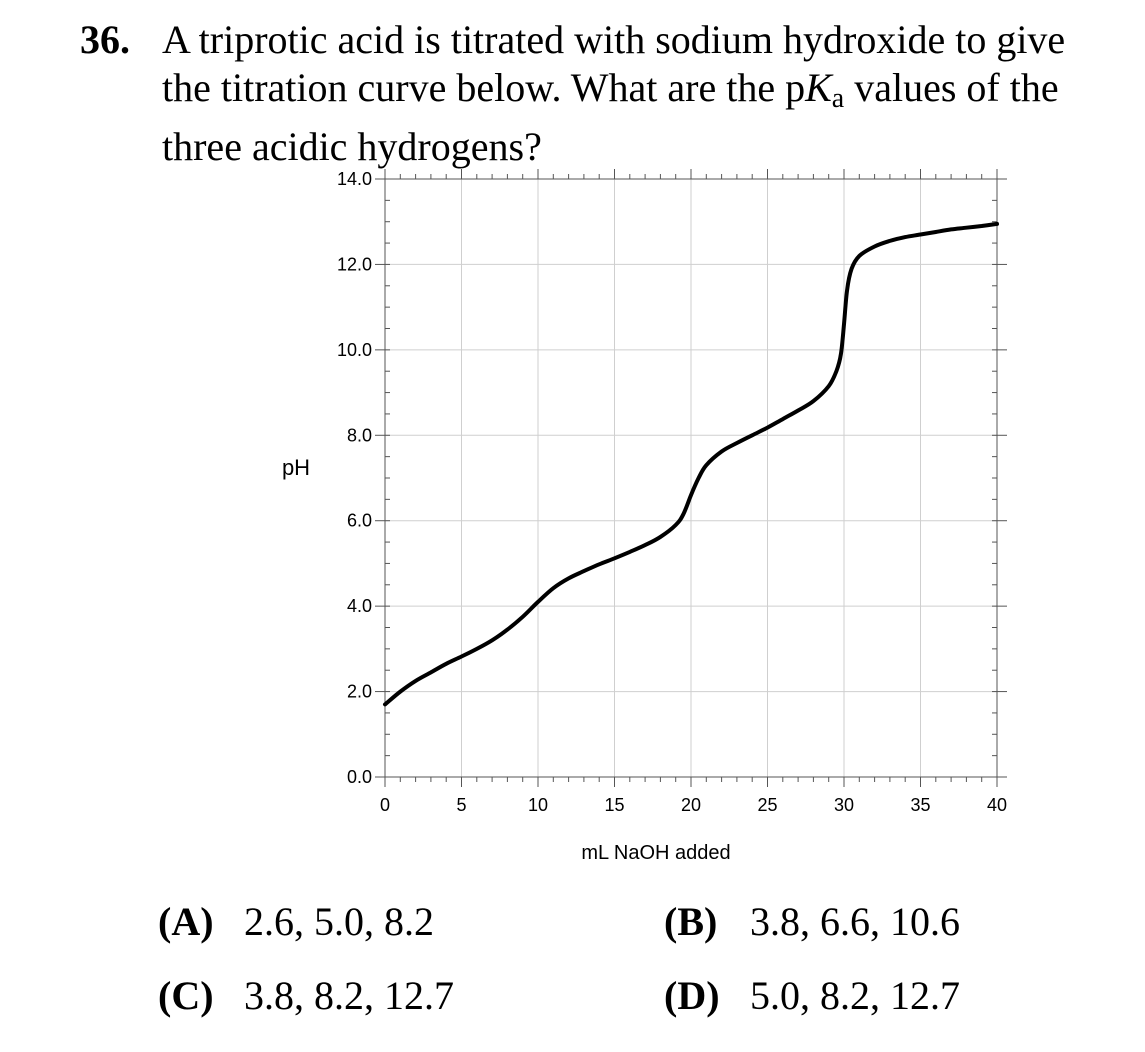 The width and height of the screenshot is (1145, 1052). What do you see at coordinates (359, 521) in the screenshot?
I see `y-tick-label: 6.0` at bounding box center [359, 521].